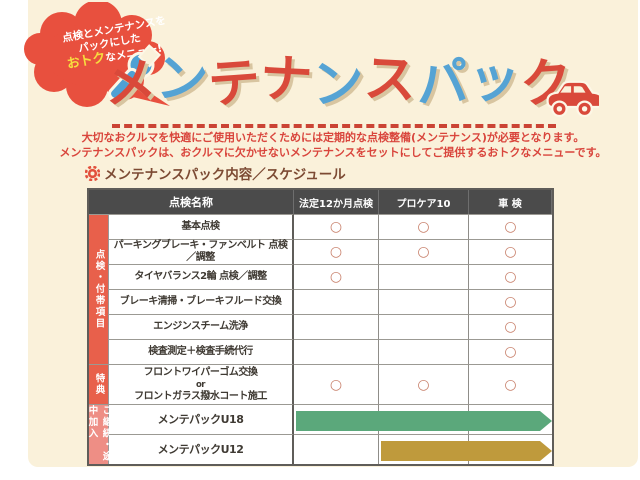 The height and width of the screenshot is (480, 640). I want to click on title-char: パ, so click(442, 84).